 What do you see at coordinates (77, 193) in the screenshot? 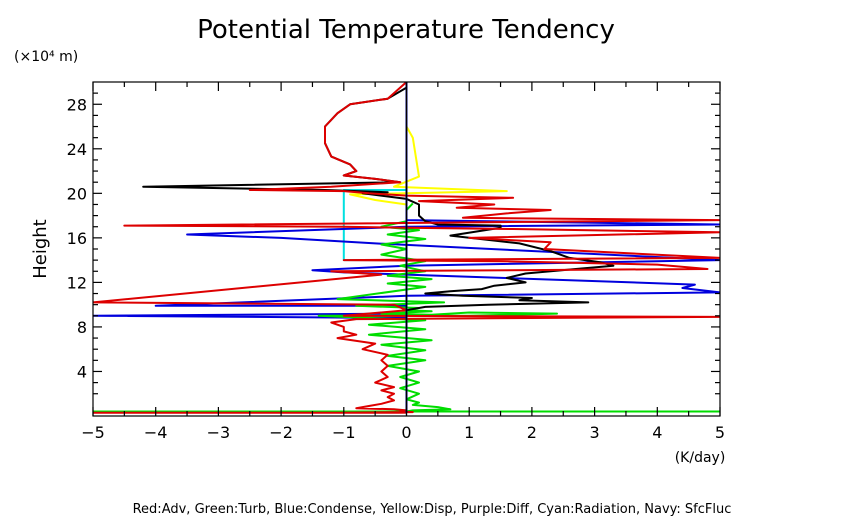
I see `y-tick-label: 20` at bounding box center [77, 193].